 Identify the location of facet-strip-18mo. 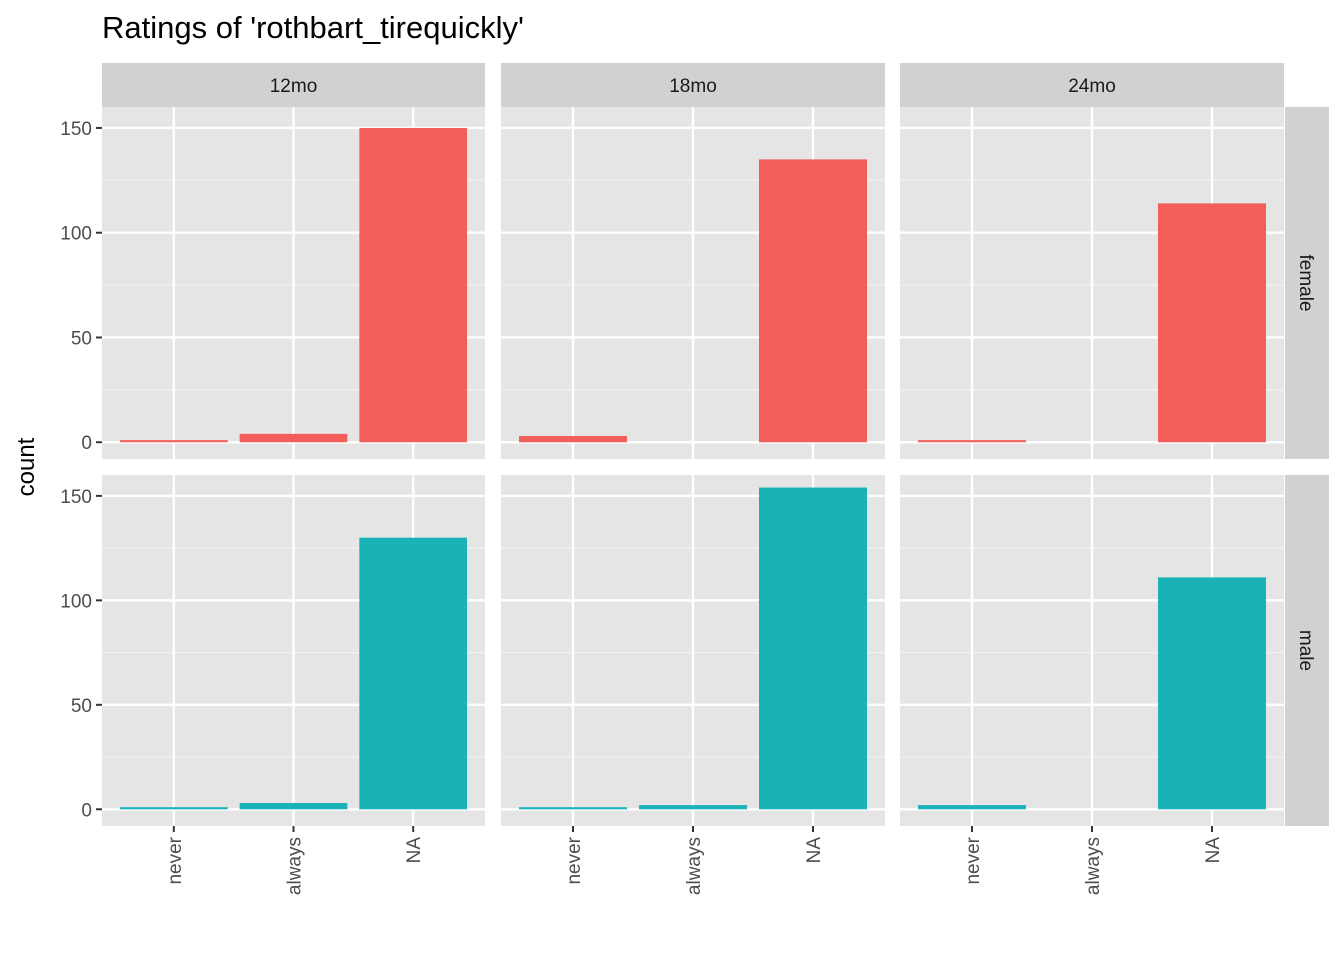
(693, 85).